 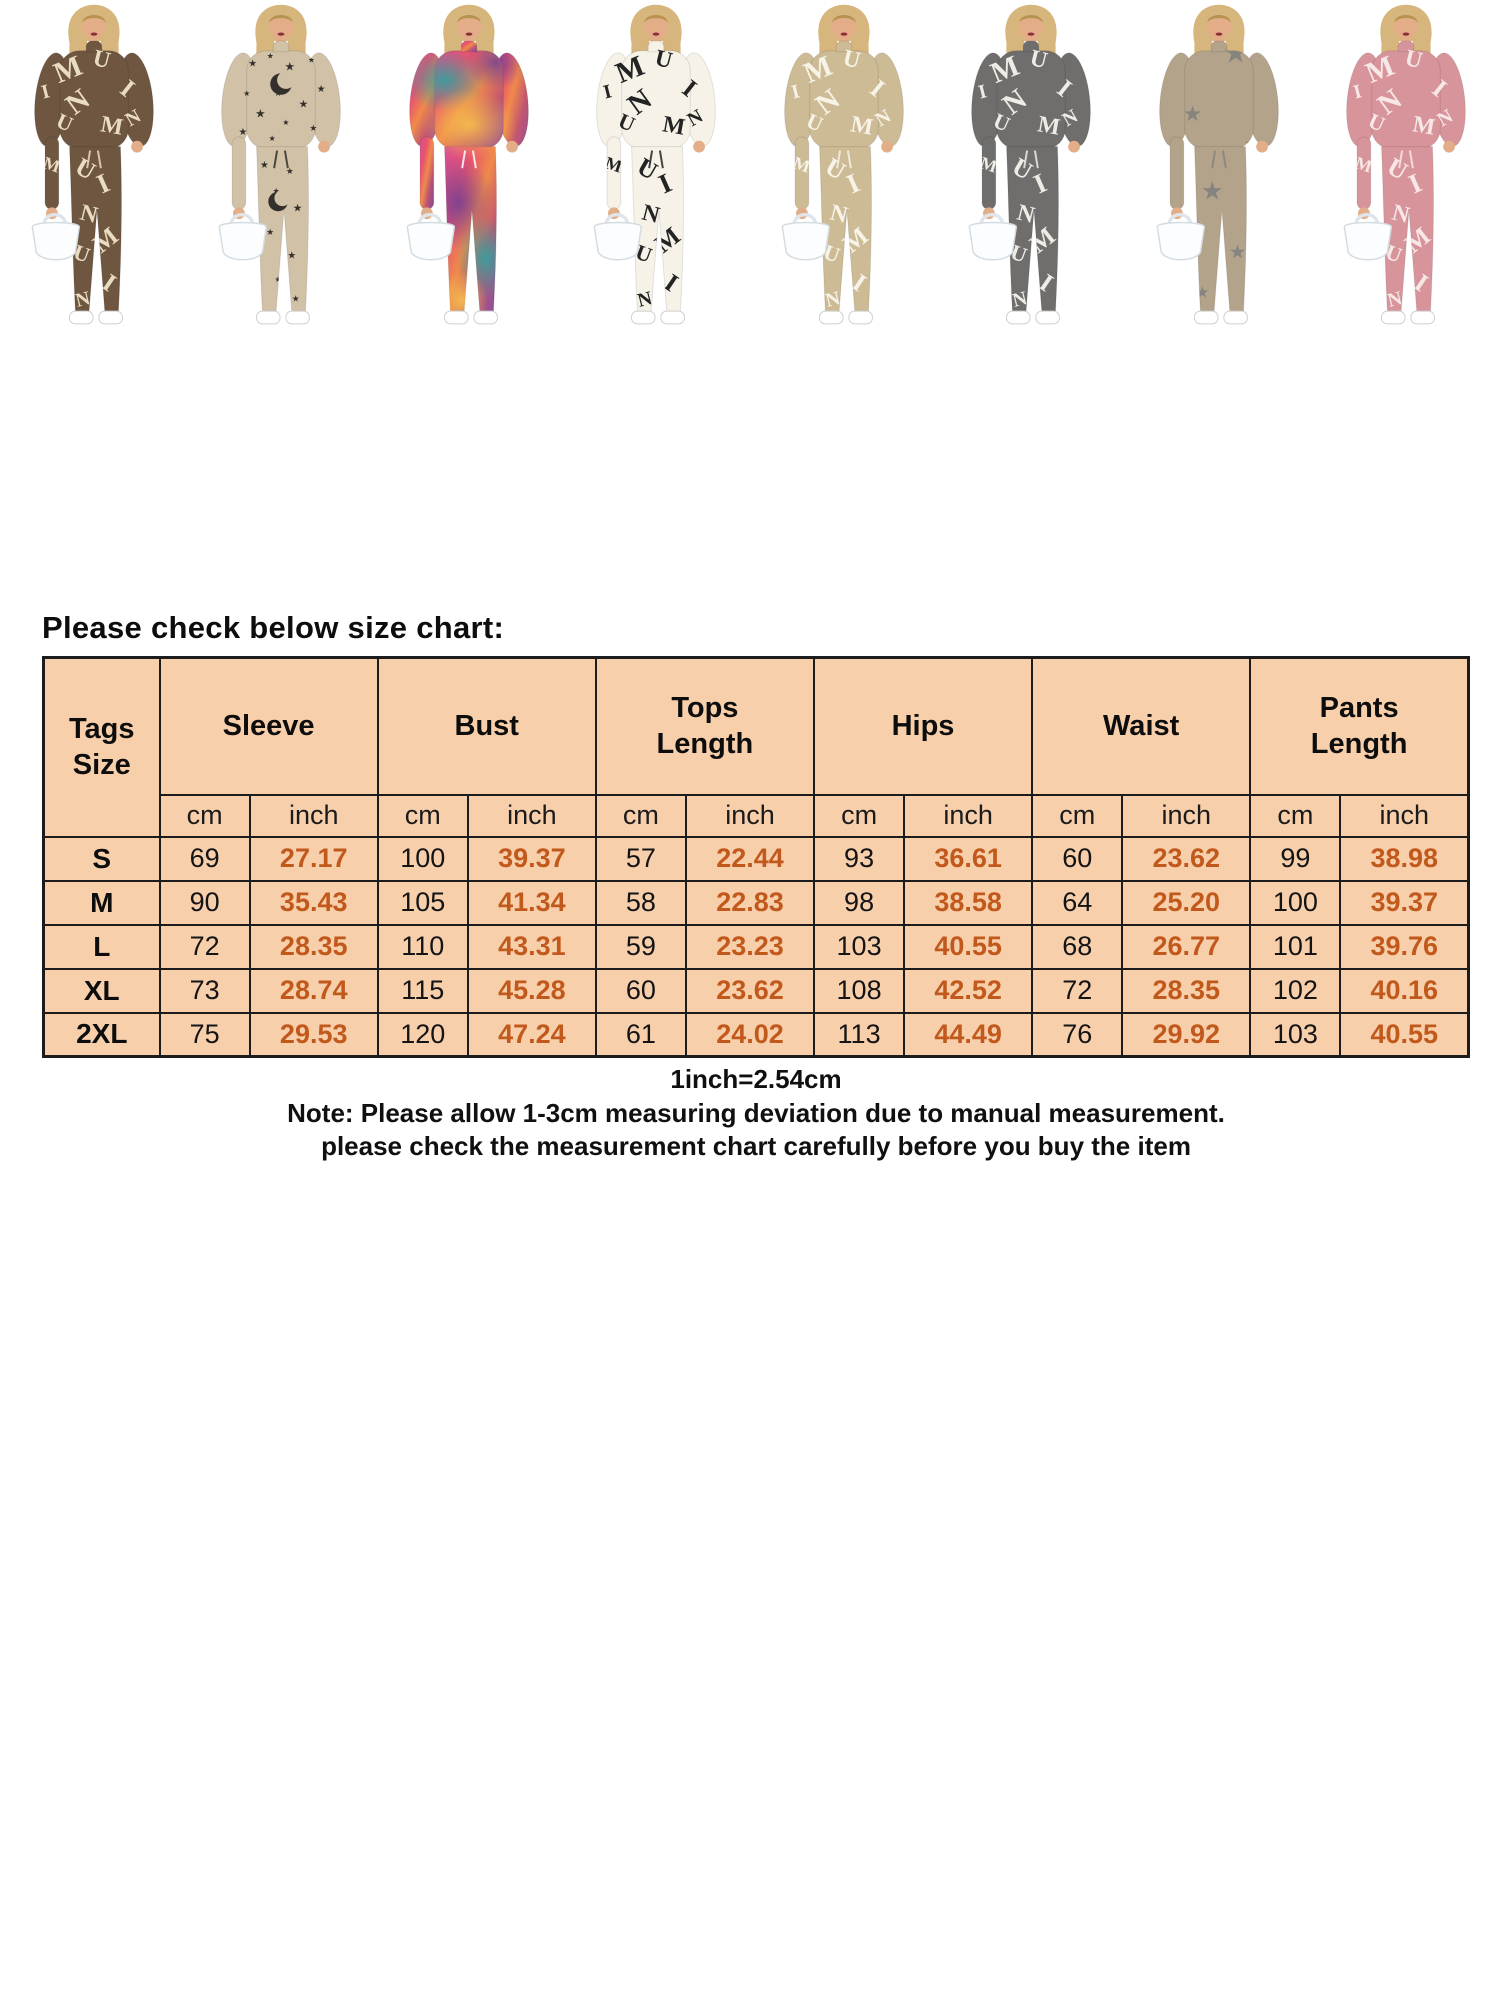 I want to click on unit-conversion-note: 1inch=2.54cm, so click(x=756, y=1079).